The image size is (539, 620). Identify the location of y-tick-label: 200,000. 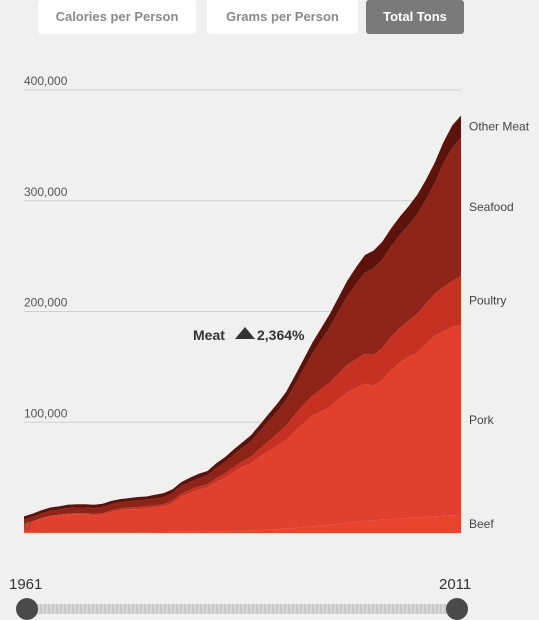
(46, 303).